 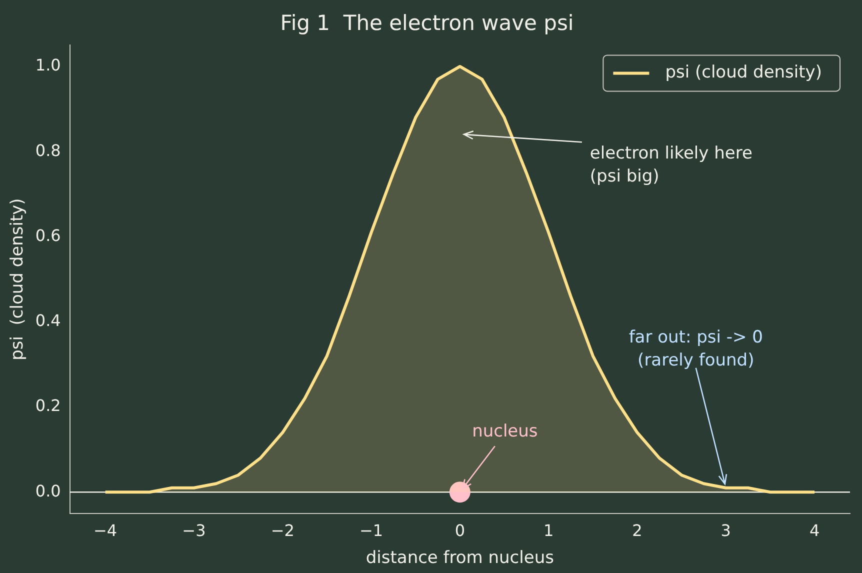 I want to click on y-axis-title: psi (cloud density), so click(x=18, y=279).